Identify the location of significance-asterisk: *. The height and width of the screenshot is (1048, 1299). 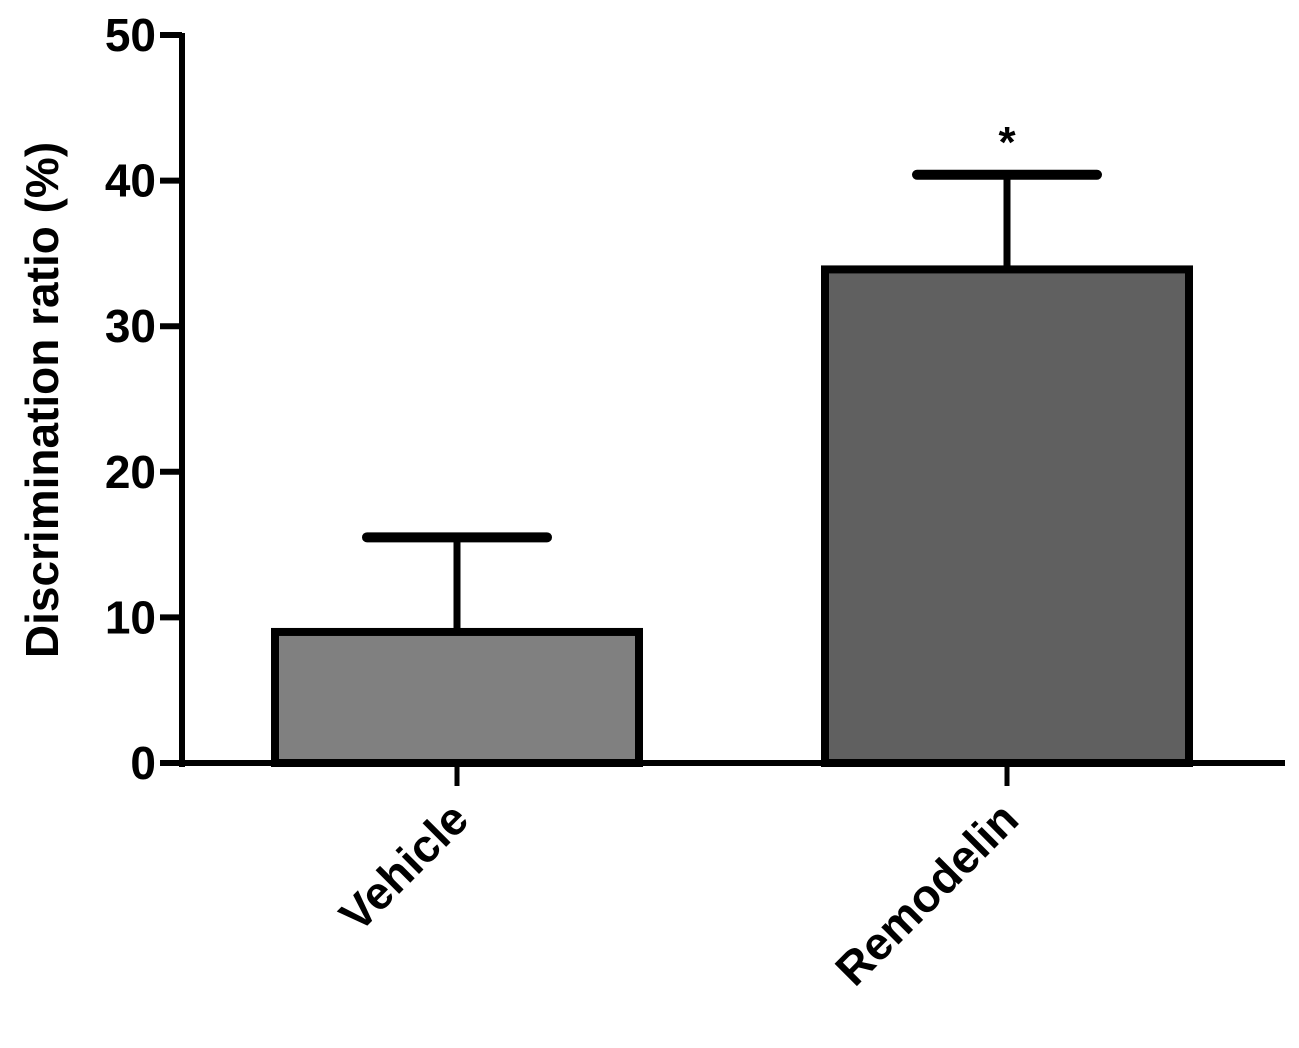
(1007, 142).